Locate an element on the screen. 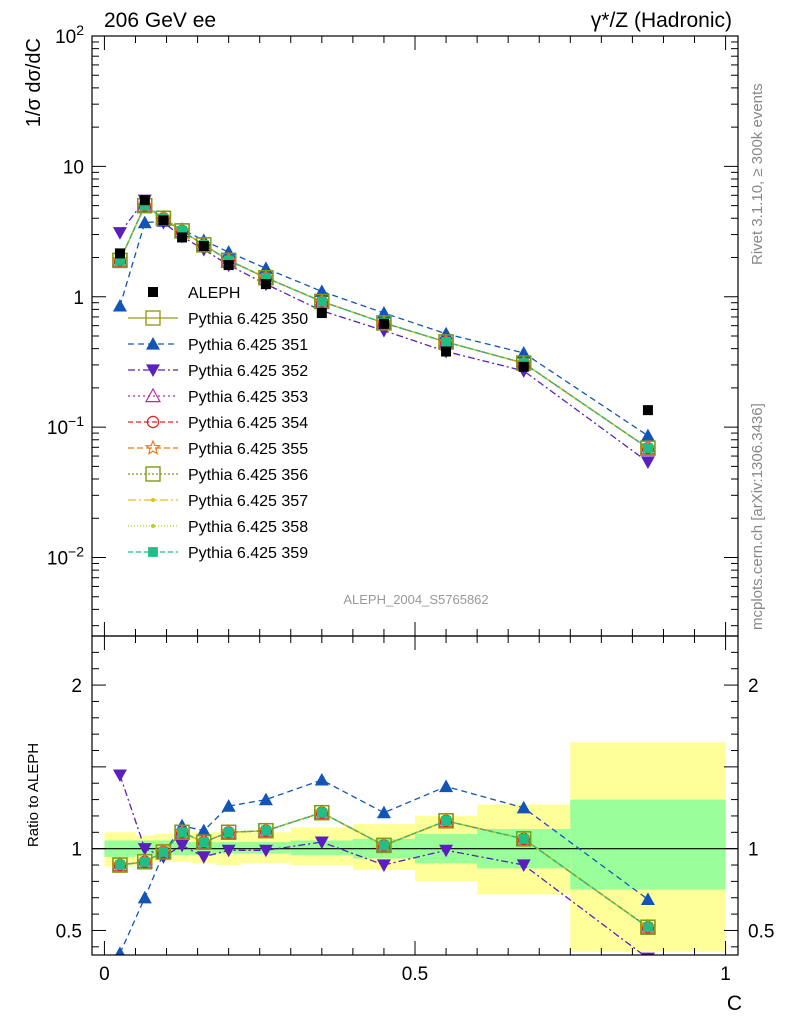  legend-label: Pythia 6.425 359 is located at coordinates (248, 553).